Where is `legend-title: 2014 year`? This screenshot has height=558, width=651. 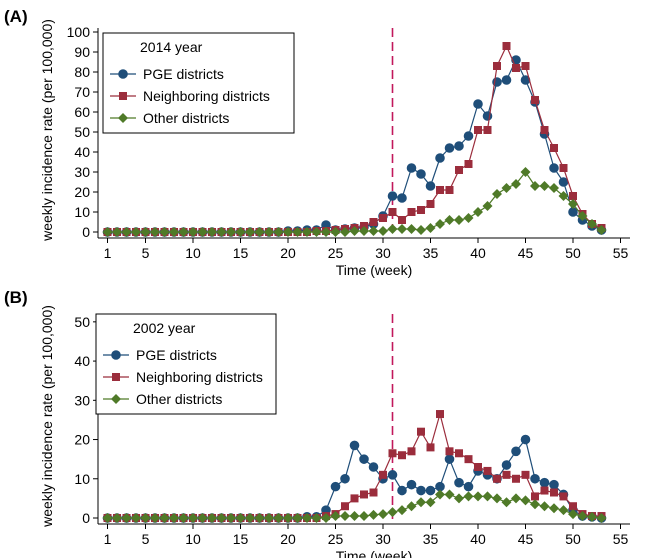 legend-title: 2014 year is located at coordinates (171, 47).